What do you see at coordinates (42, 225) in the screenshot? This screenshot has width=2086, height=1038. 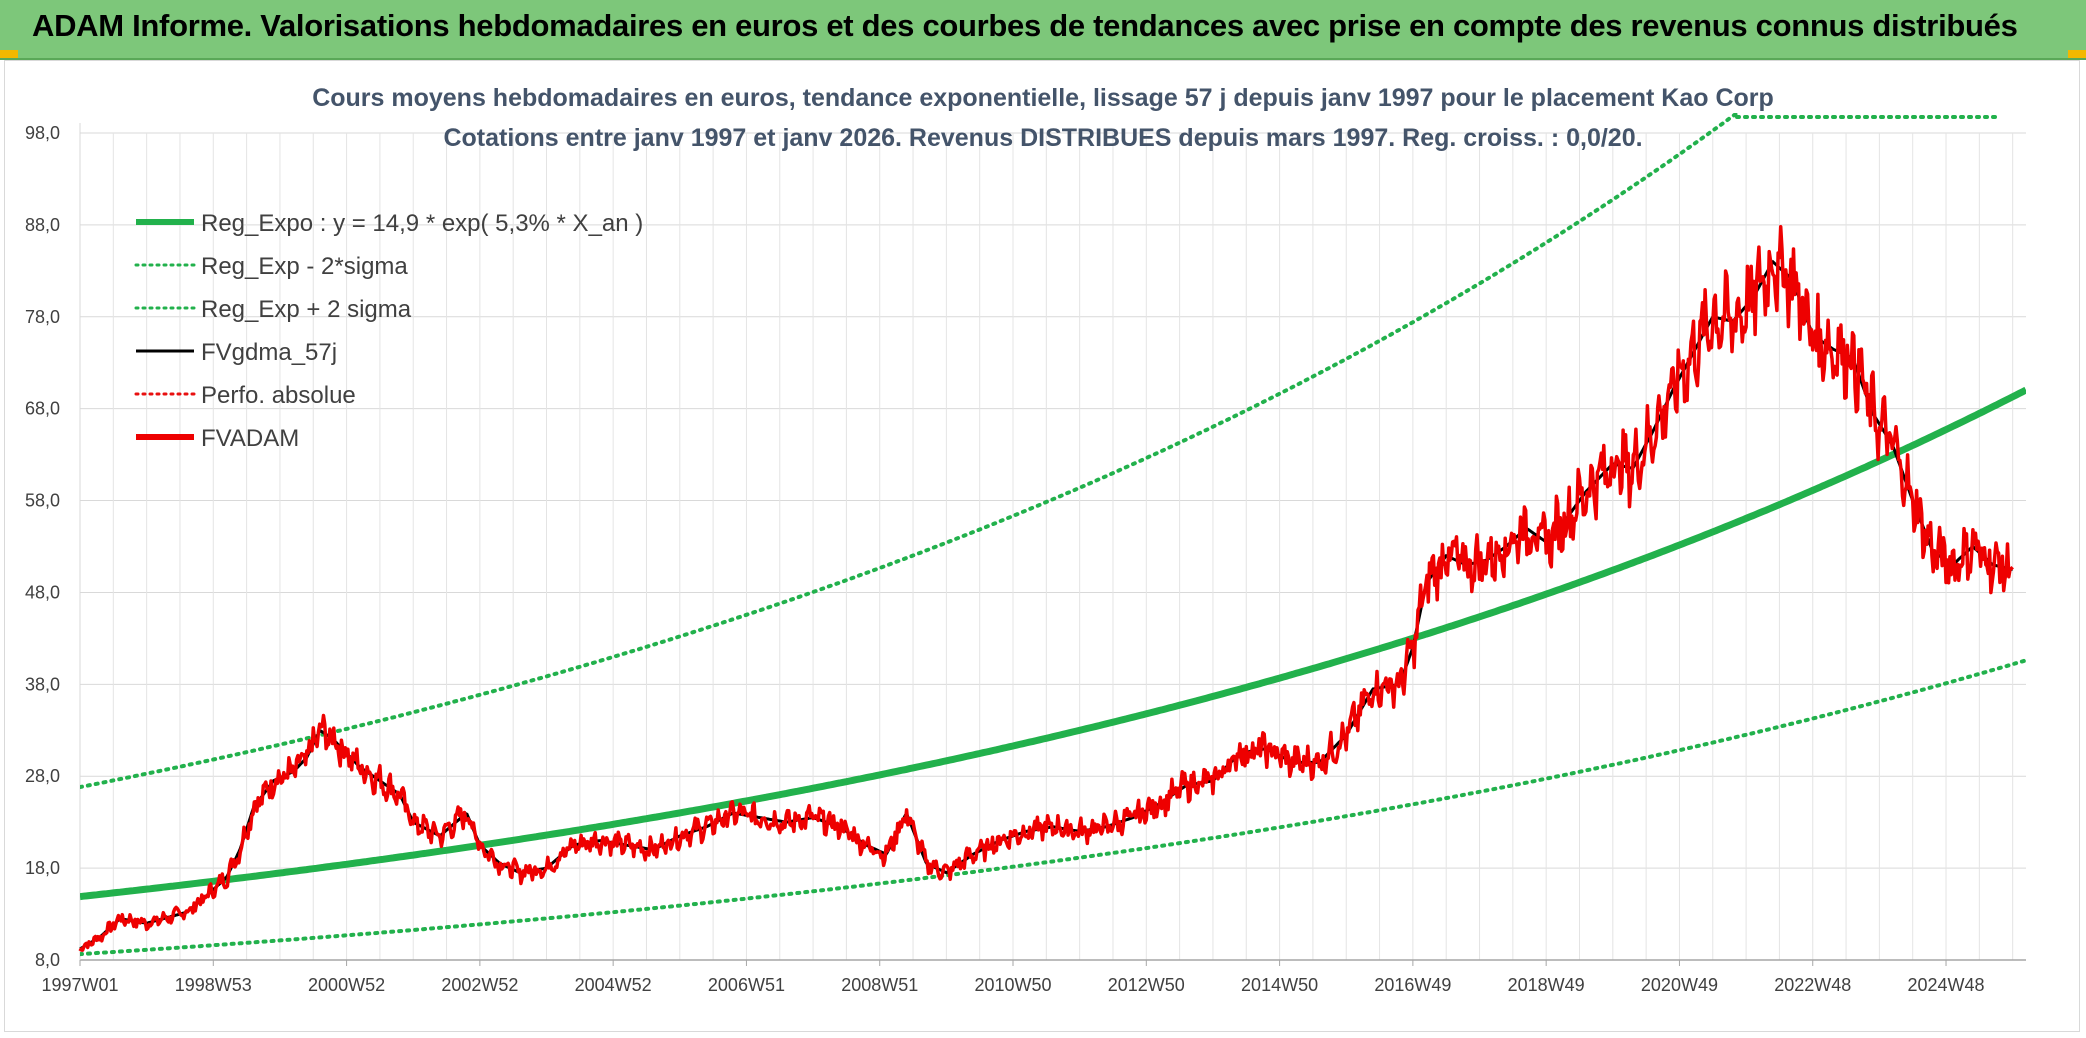 I see `y-tick-label: 88,0` at bounding box center [42, 225].